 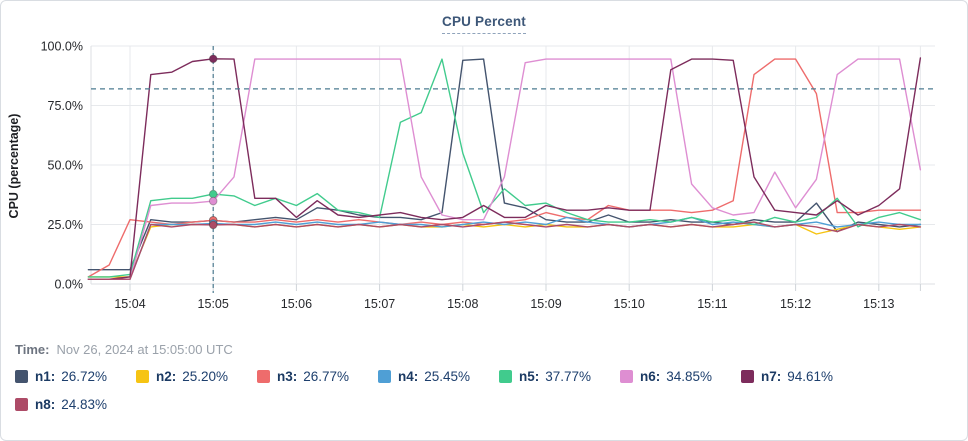 I want to click on legend-swatch-n3, so click(x=263, y=376).